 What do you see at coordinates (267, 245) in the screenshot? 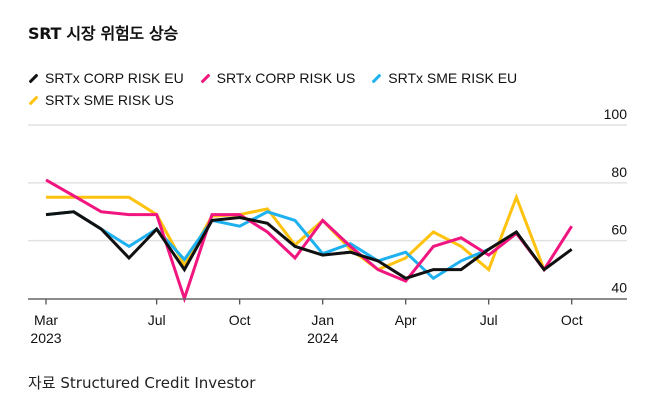
I see `series-line-srtx-sme-risk-eu` at bounding box center [267, 245].